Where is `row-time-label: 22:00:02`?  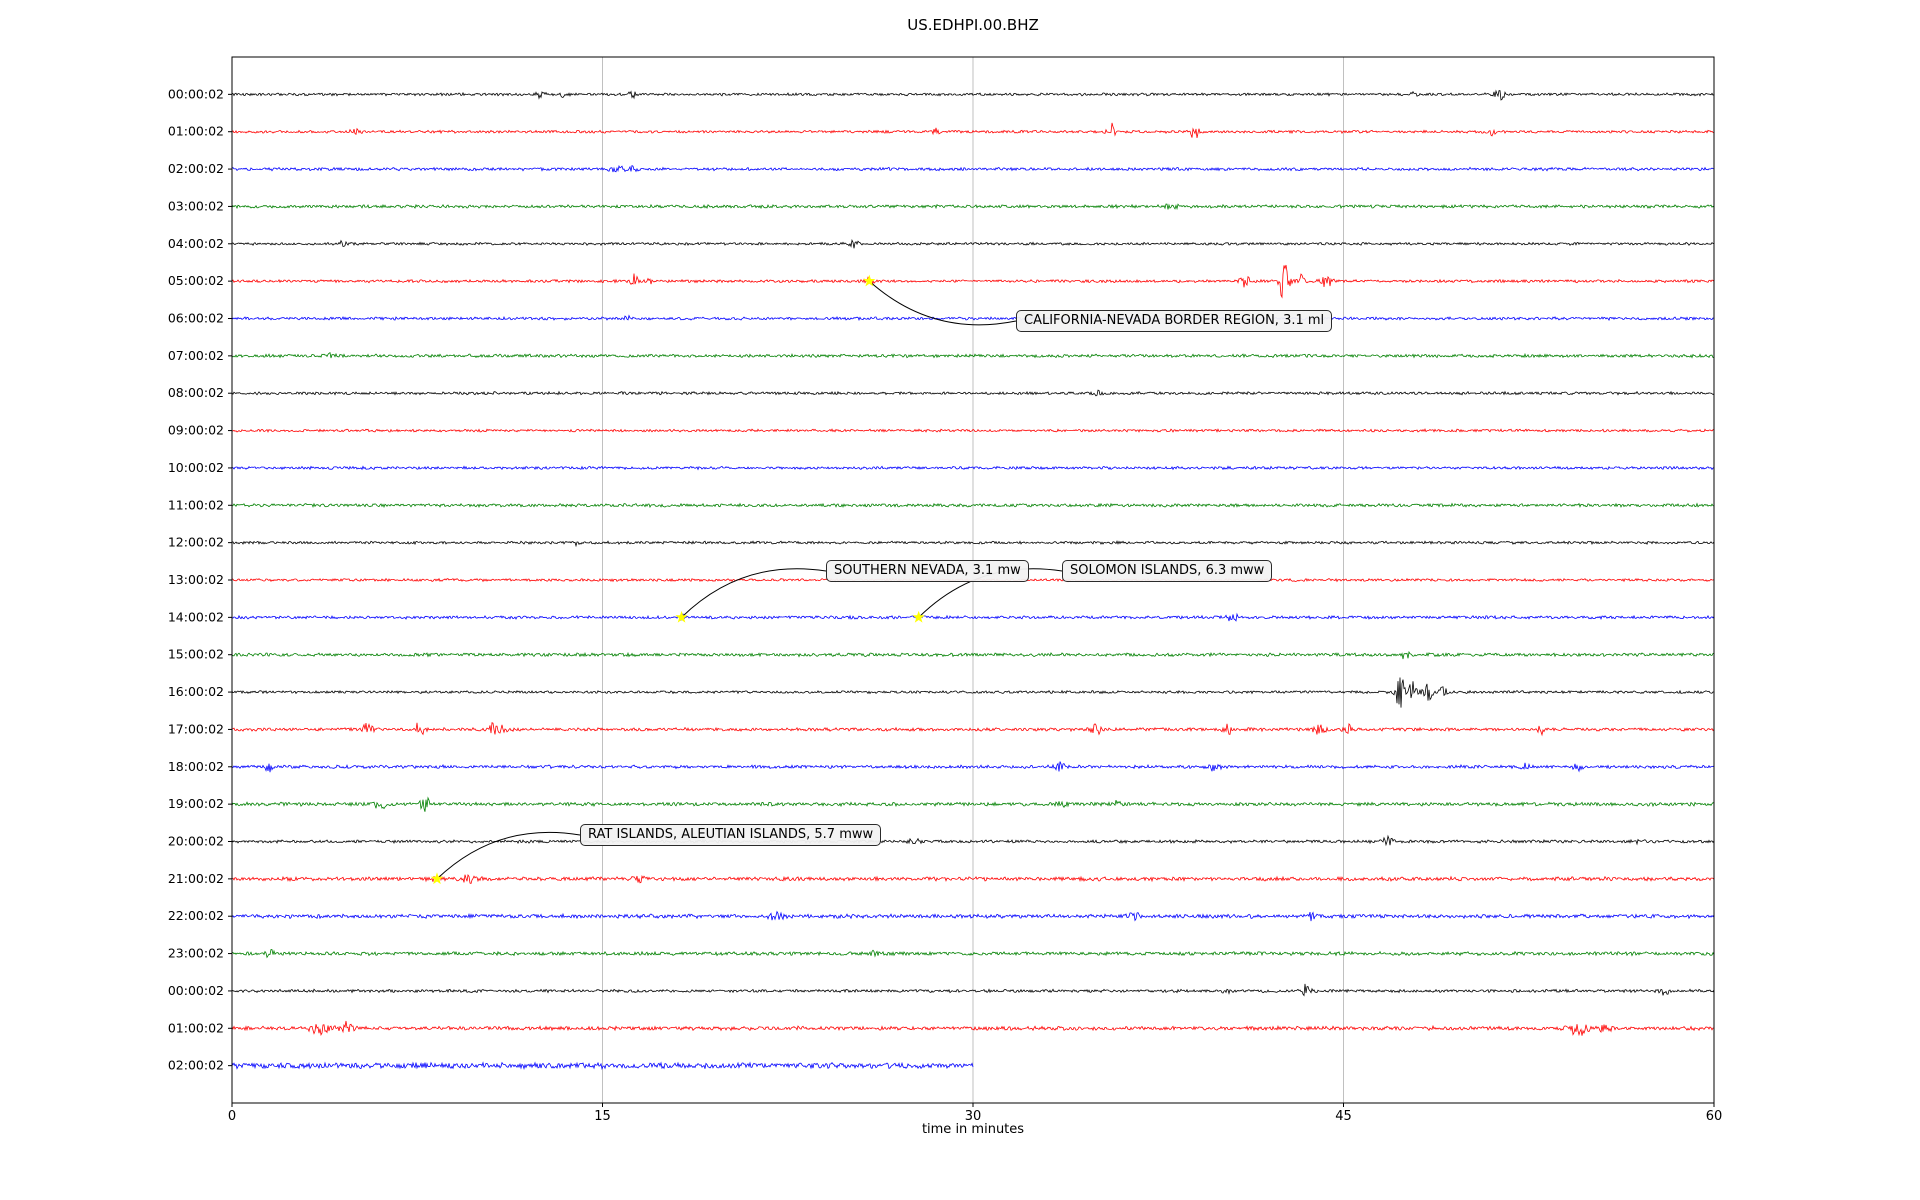 row-time-label: 22:00:02 is located at coordinates (196, 915).